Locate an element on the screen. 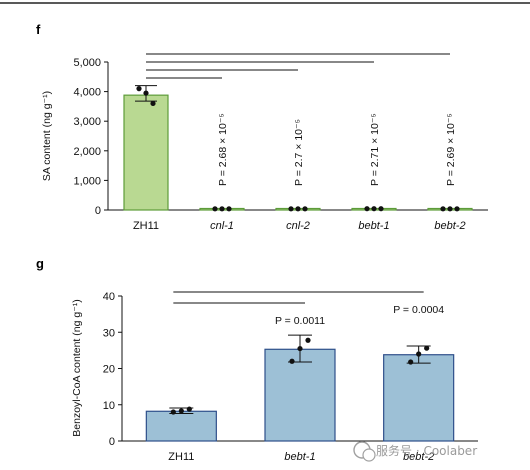 This screenshot has width=530, height=470. f-p-value-label: P = 2.69 × 10⁻⁵ is located at coordinates (451, 149).